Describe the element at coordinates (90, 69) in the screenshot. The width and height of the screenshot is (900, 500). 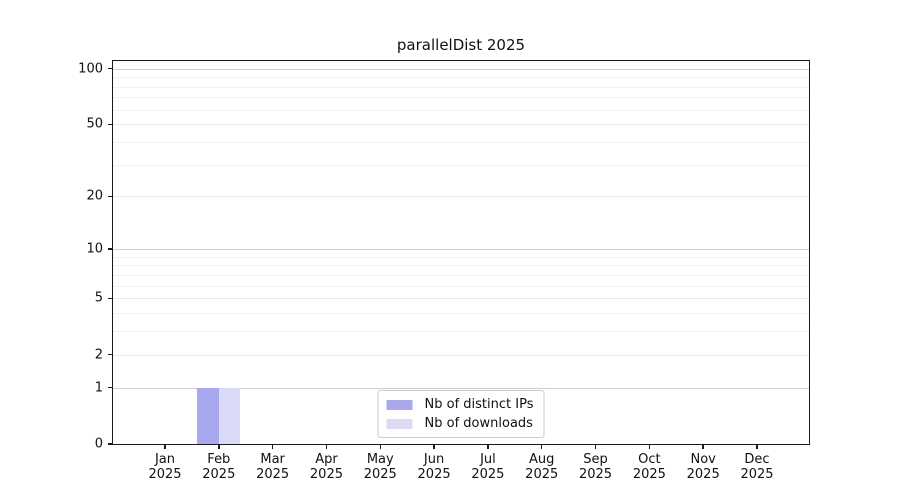
I see `y-tick-label: 100` at that location.